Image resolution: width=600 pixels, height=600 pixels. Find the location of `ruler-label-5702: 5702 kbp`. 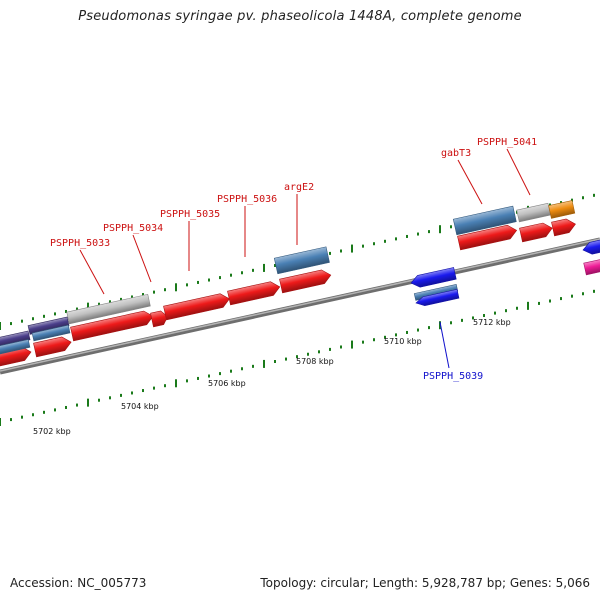

ruler-label-5702: 5702 kbp is located at coordinates (52, 431).